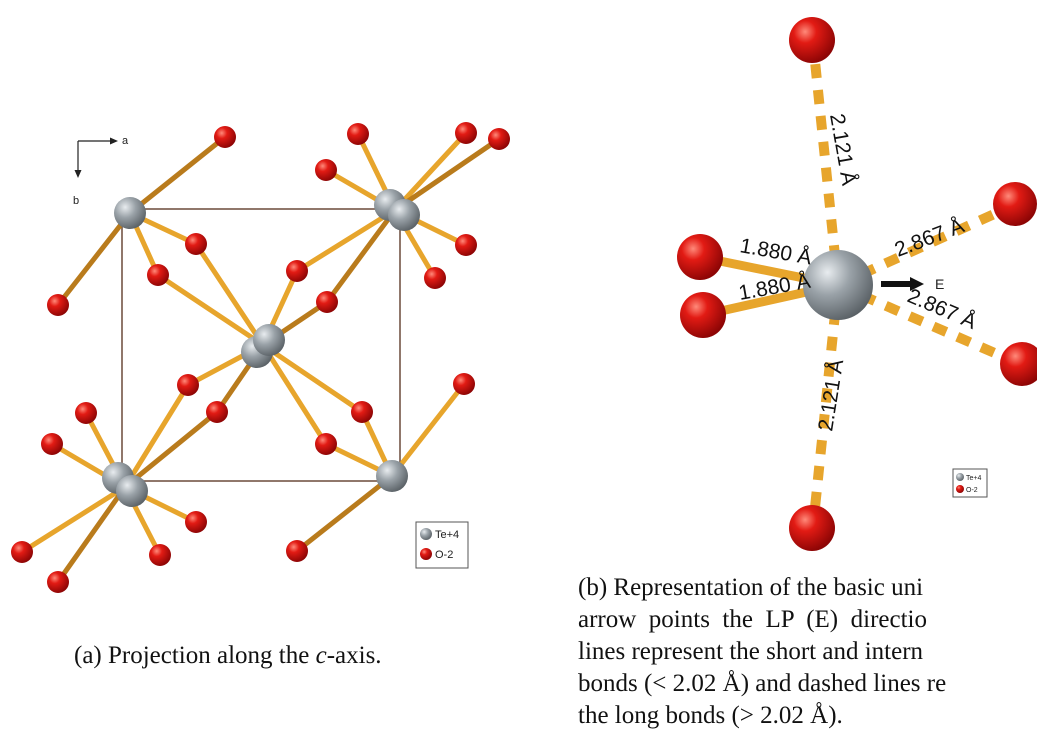 The image size is (1037, 744). What do you see at coordinates (751, 651) in the screenshot?
I see `caption-b-line: lines represent the short and intern` at bounding box center [751, 651].